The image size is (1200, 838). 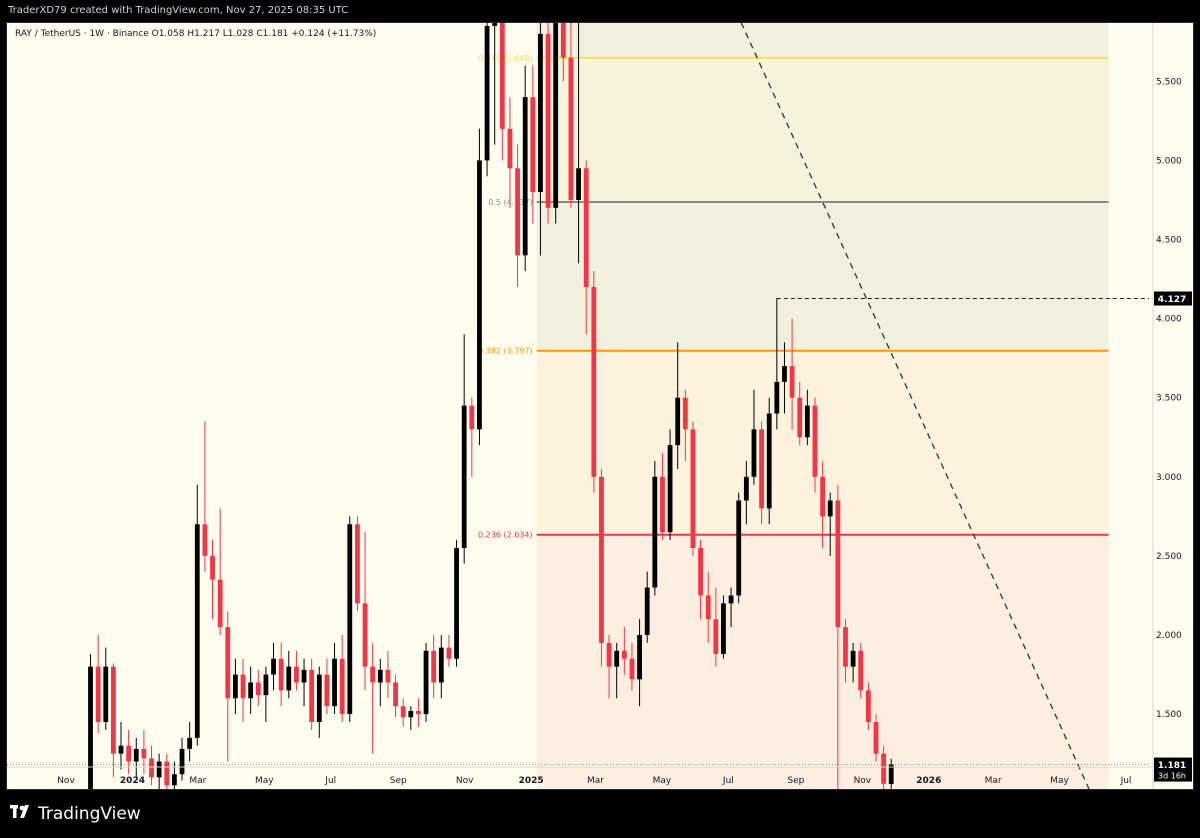 What do you see at coordinates (1169, 399) in the screenshot?
I see `y-tick-label: 3.500` at bounding box center [1169, 399].